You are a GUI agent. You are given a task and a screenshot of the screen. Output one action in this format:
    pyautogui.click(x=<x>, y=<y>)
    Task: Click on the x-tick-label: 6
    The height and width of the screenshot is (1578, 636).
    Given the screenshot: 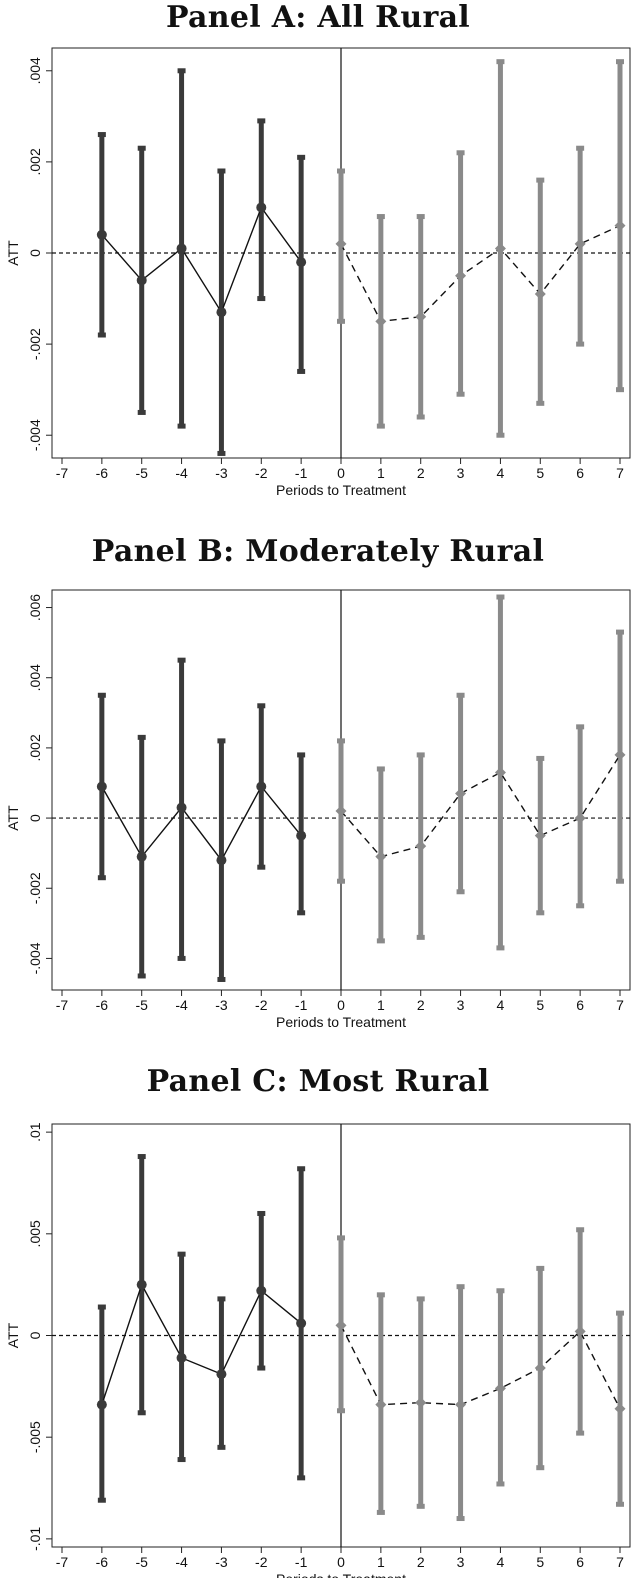 What is the action you would take?
    pyautogui.click(x=580, y=473)
    